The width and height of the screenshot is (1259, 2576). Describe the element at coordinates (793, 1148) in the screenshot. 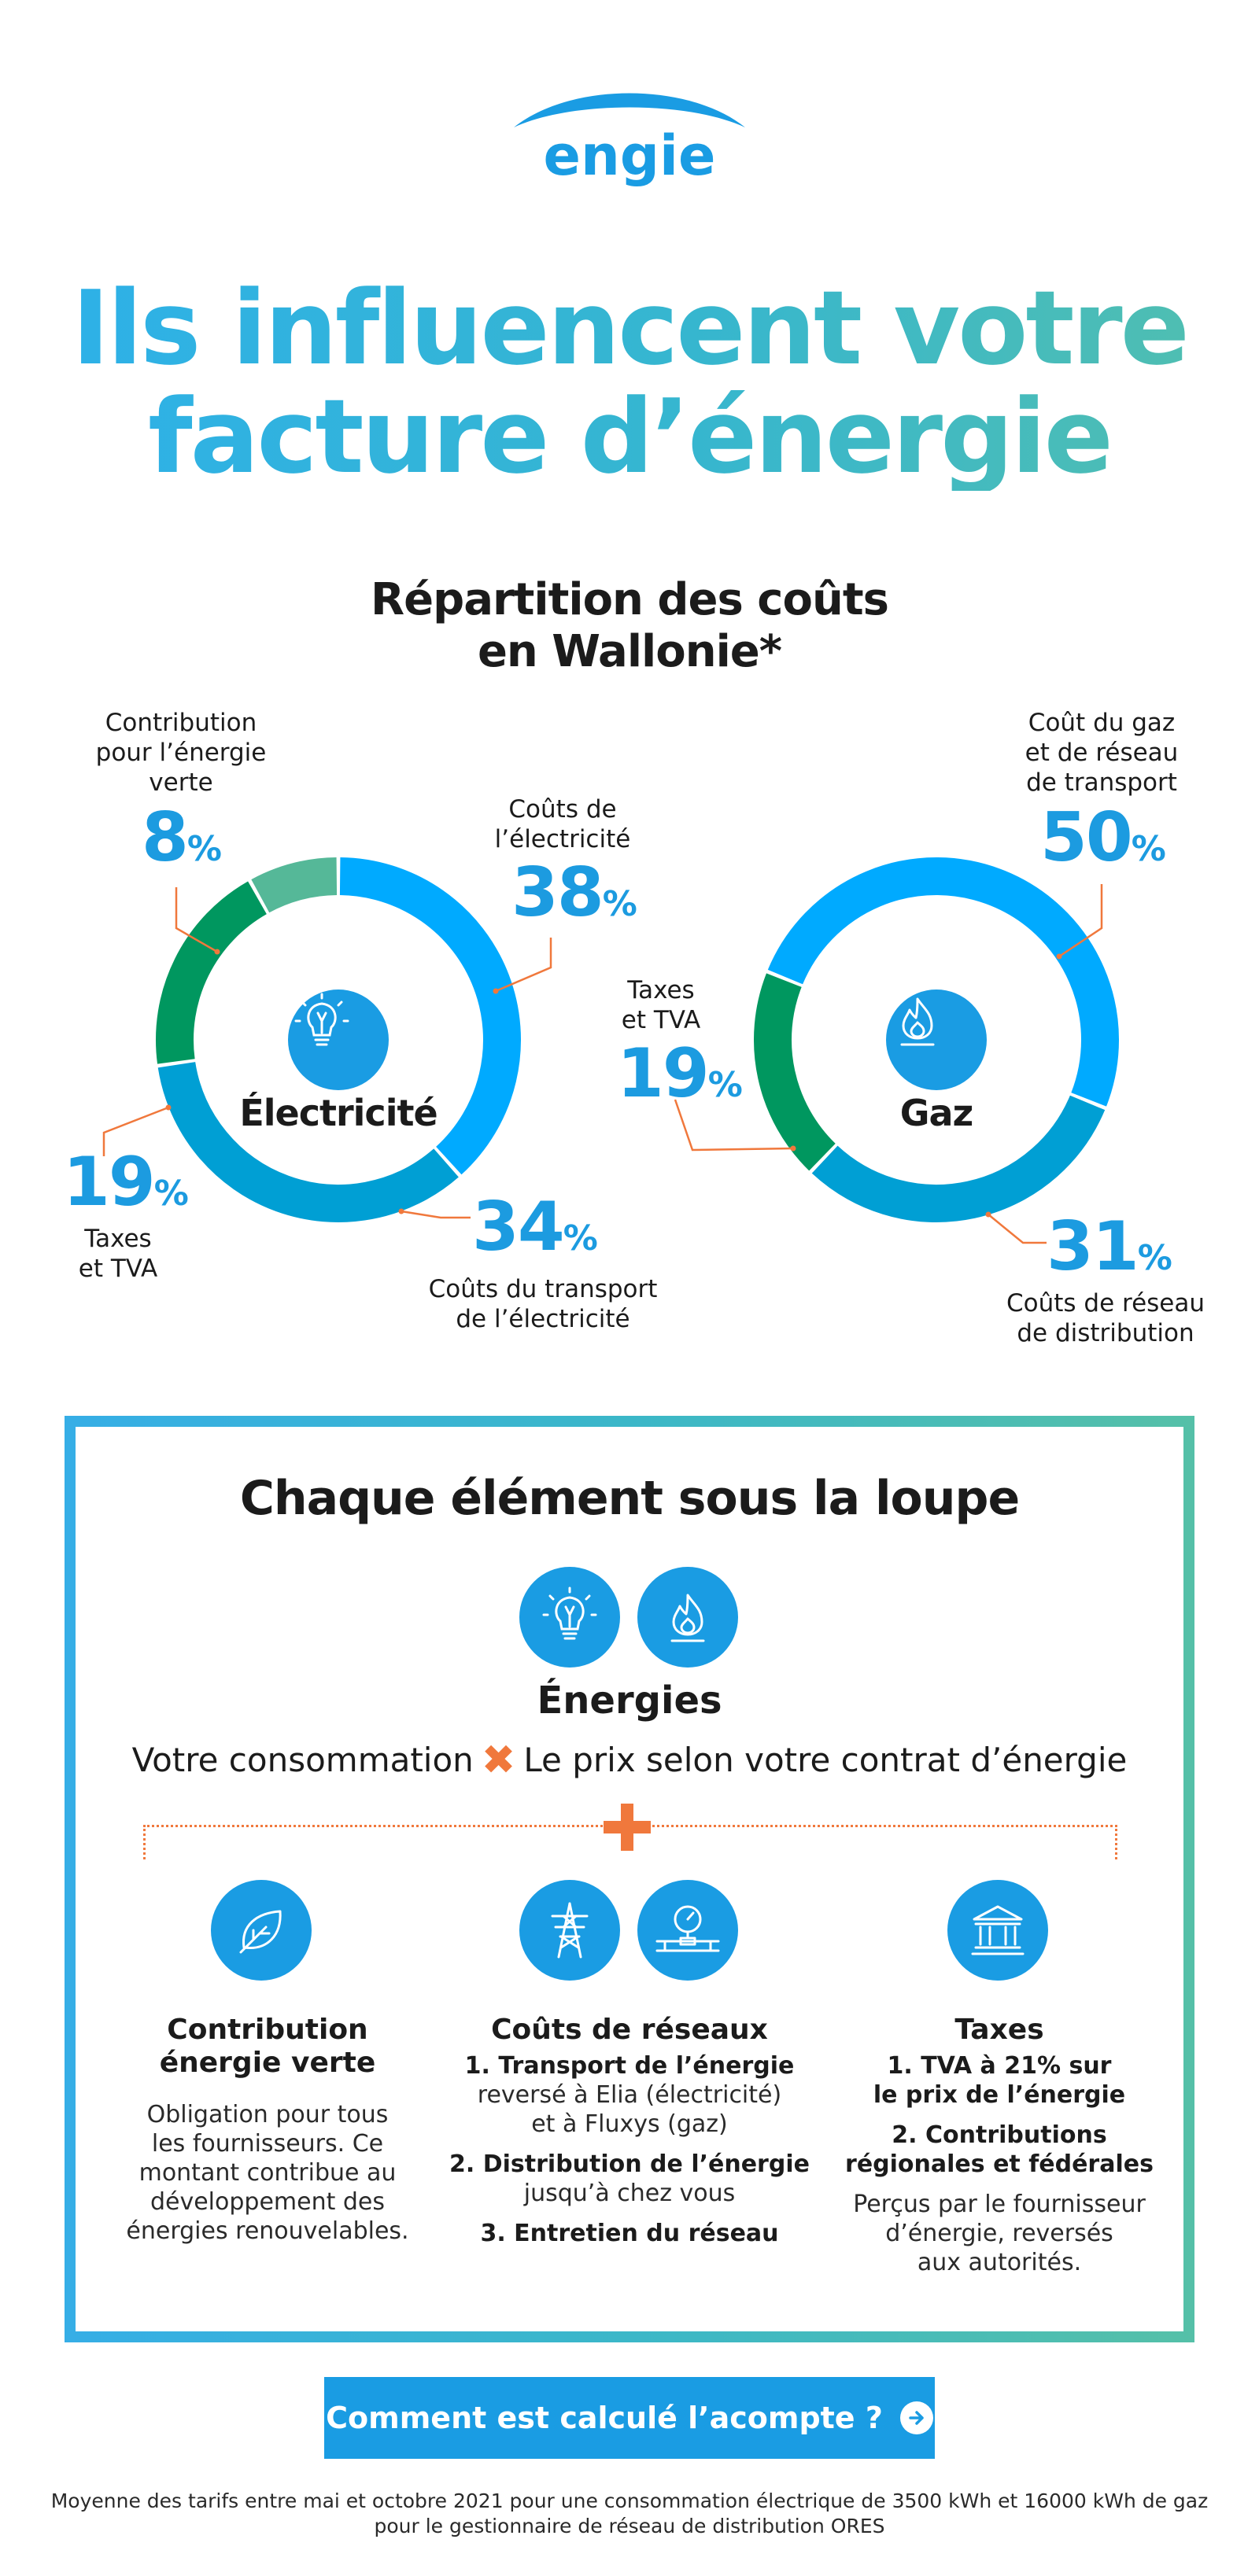

I see `gas-taxes-leader-dot` at that location.